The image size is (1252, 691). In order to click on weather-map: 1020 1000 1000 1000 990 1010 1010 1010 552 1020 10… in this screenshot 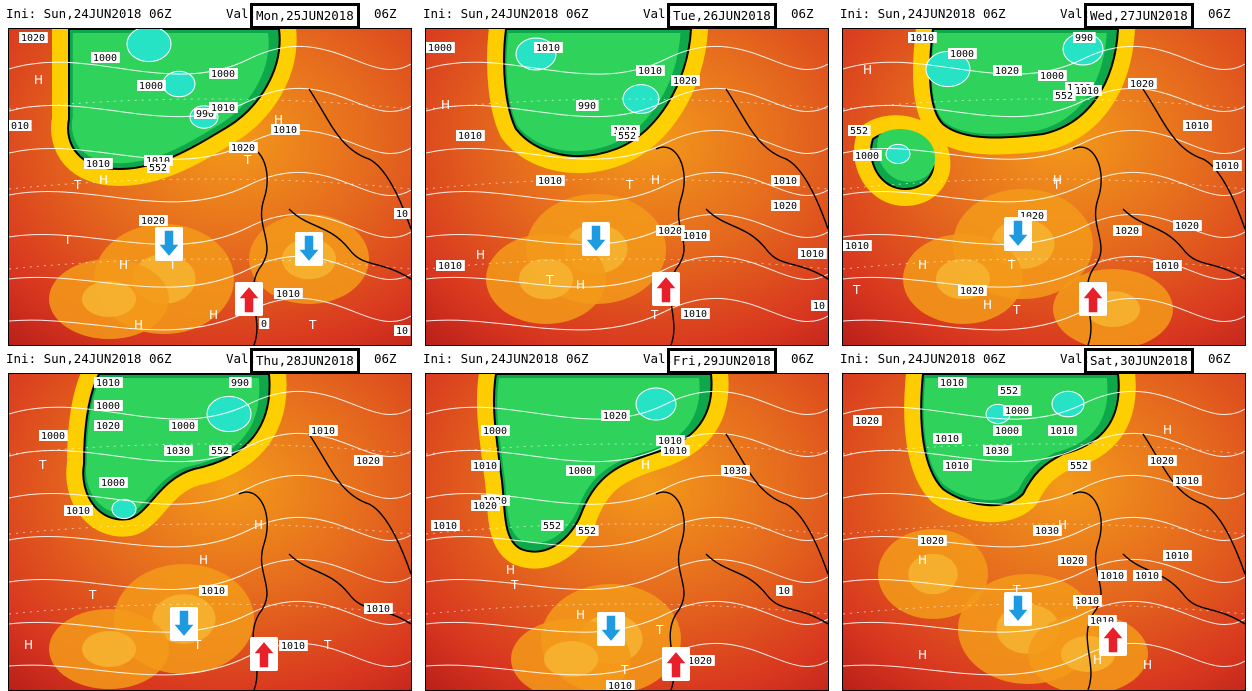, I will do `click(210, 187)`.